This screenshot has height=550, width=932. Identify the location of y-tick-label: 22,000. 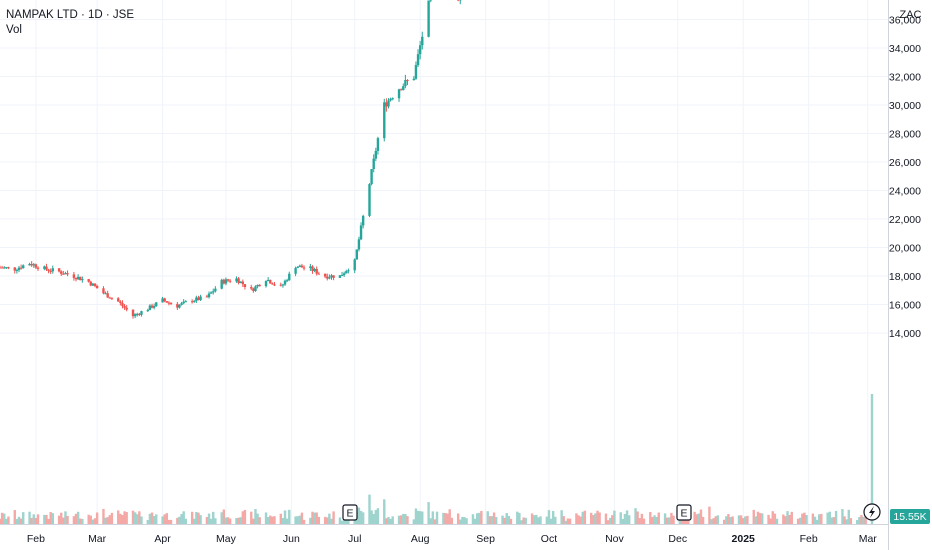
(905, 220).